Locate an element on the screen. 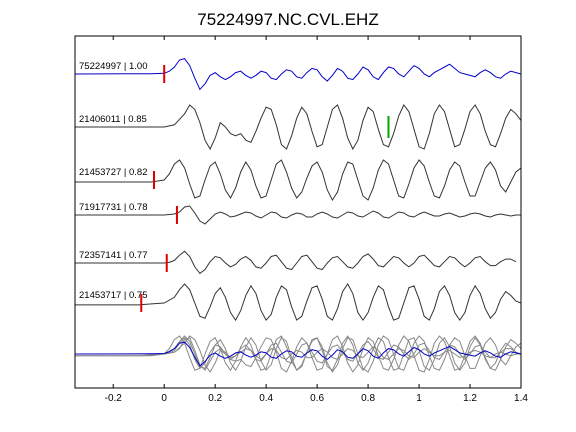  x-tick-label: 0 is located at coordinates (164, 398).